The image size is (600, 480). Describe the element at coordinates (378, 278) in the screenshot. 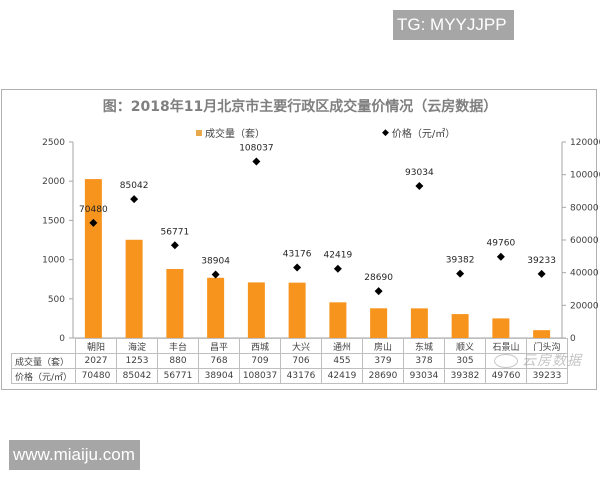

I see `price-data-label: 28690` at that location.